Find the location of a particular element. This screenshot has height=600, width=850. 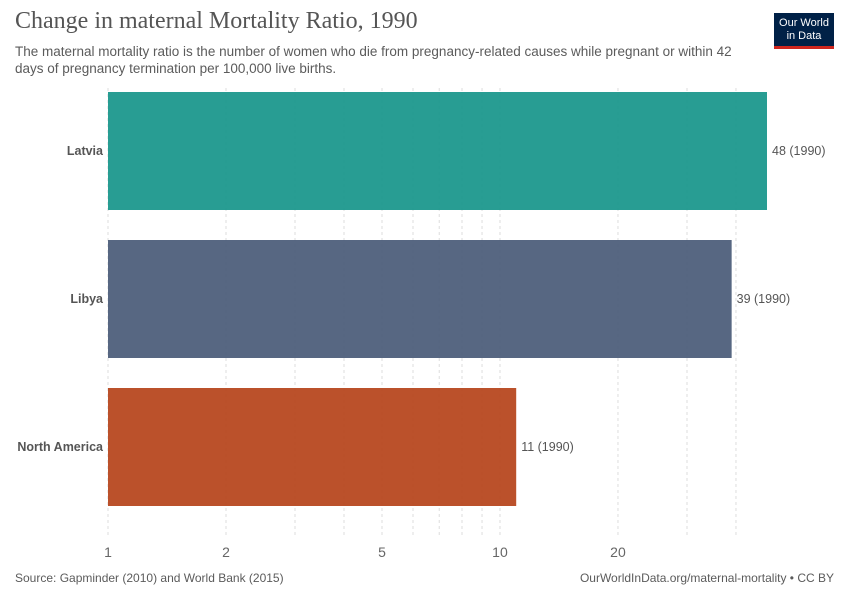

value-label: 48 (1990) is located at coordinates (799, 151).